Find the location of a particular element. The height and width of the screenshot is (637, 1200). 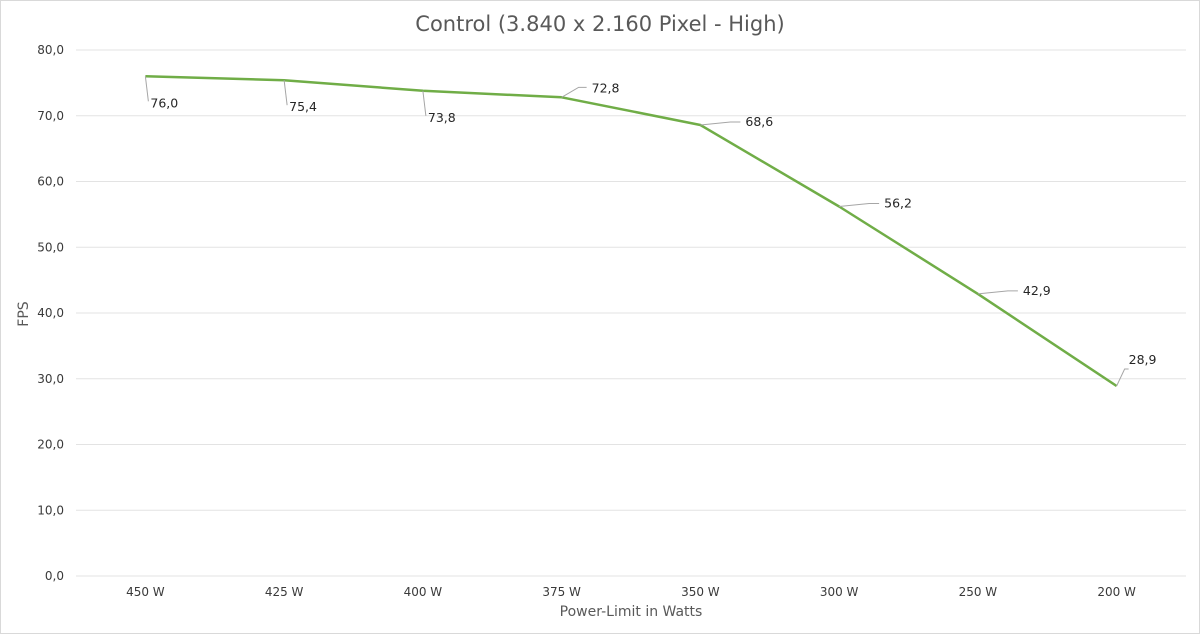

data-label: 75,4 is located at coordinates (303, 106).